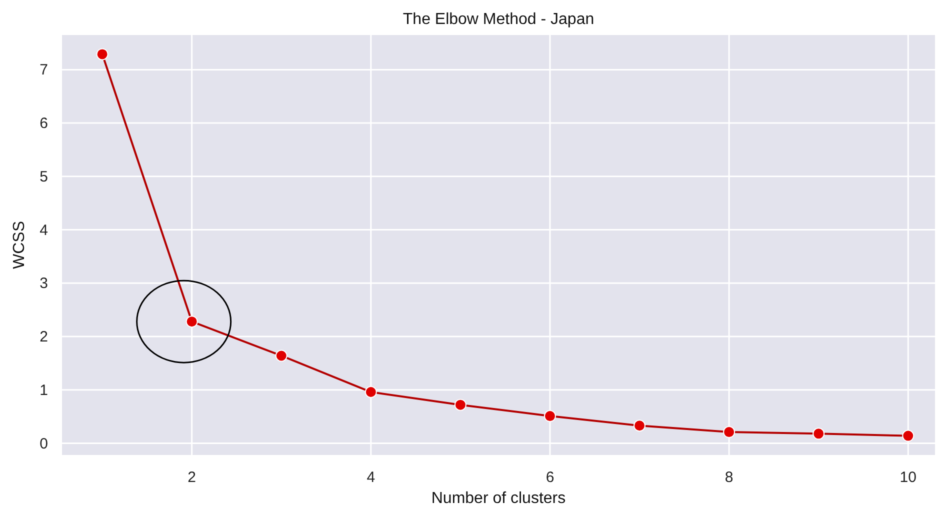 This screenshot has width=936, height=506. What do you see at coordinates (44, 337) in the screenshot?
I see `y-tick-label: 2` at bounding box center [44, 337].